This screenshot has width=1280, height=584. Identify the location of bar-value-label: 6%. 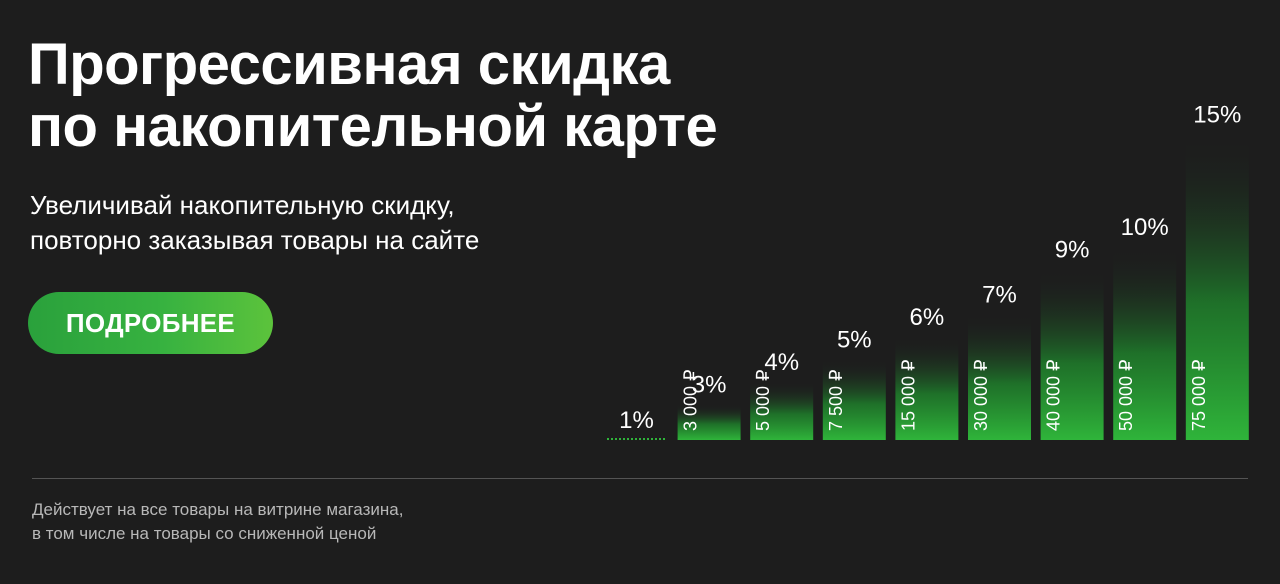
(927, 317).